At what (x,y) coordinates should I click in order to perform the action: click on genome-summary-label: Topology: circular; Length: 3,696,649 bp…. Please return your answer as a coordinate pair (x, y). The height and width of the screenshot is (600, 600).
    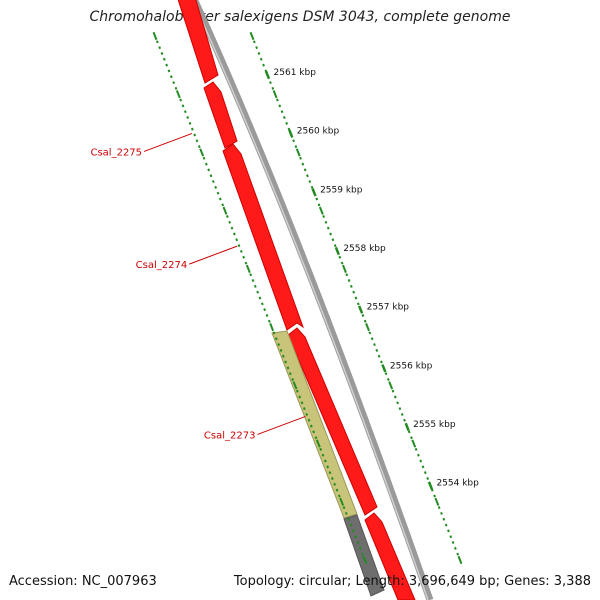
    Looking at the image, I should click on (412, 581).